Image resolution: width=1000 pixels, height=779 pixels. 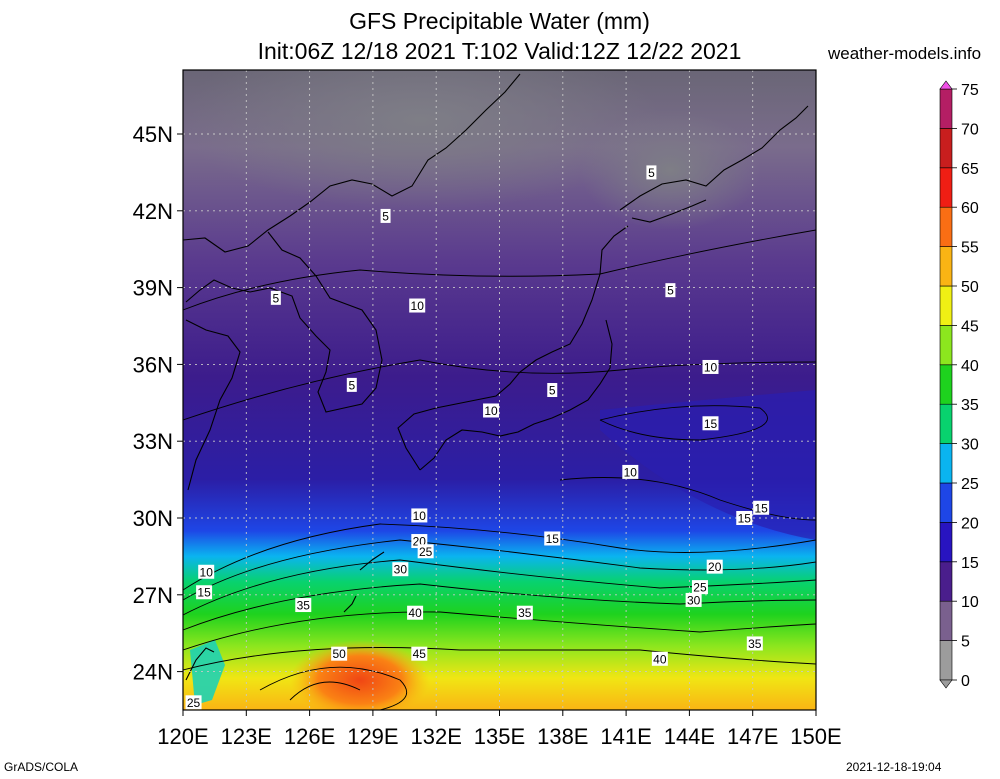 I want to click on contour-label: 30, so click(x=693, y=599).